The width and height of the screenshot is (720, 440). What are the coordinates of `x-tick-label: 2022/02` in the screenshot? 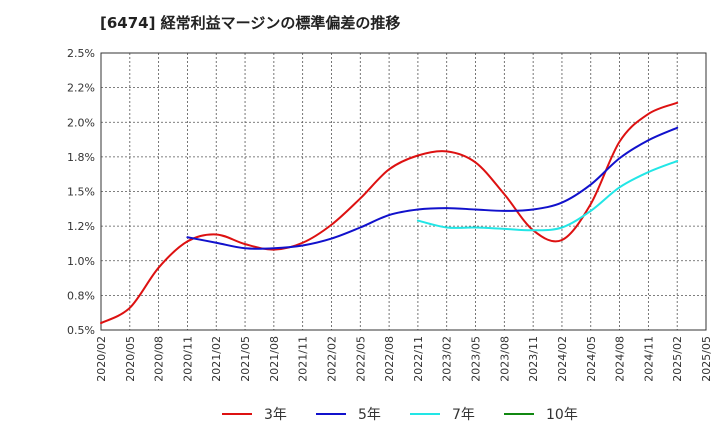 It's located at (331, 359).